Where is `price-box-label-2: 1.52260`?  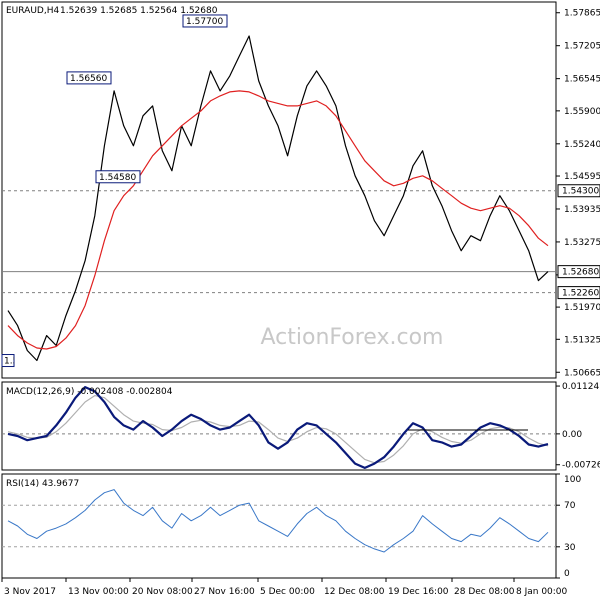 price-box-label-2: 1.52260 is located at coordinates (580, 294).